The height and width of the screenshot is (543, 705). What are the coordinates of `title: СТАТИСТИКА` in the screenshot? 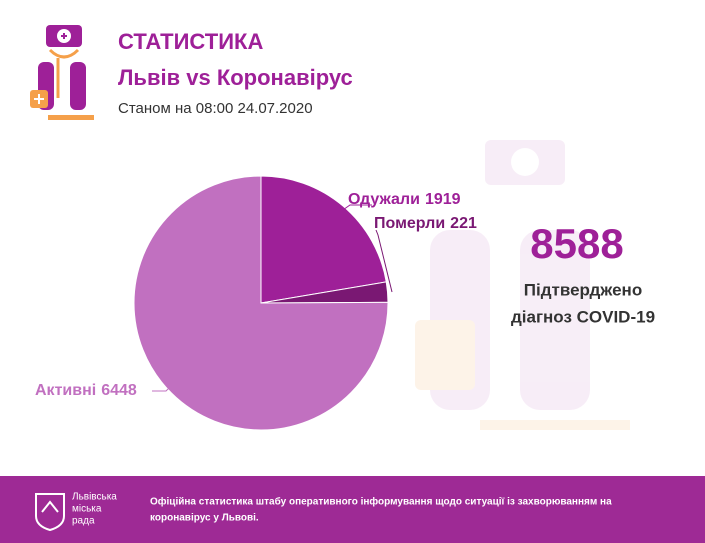 It's located at (190, 41).